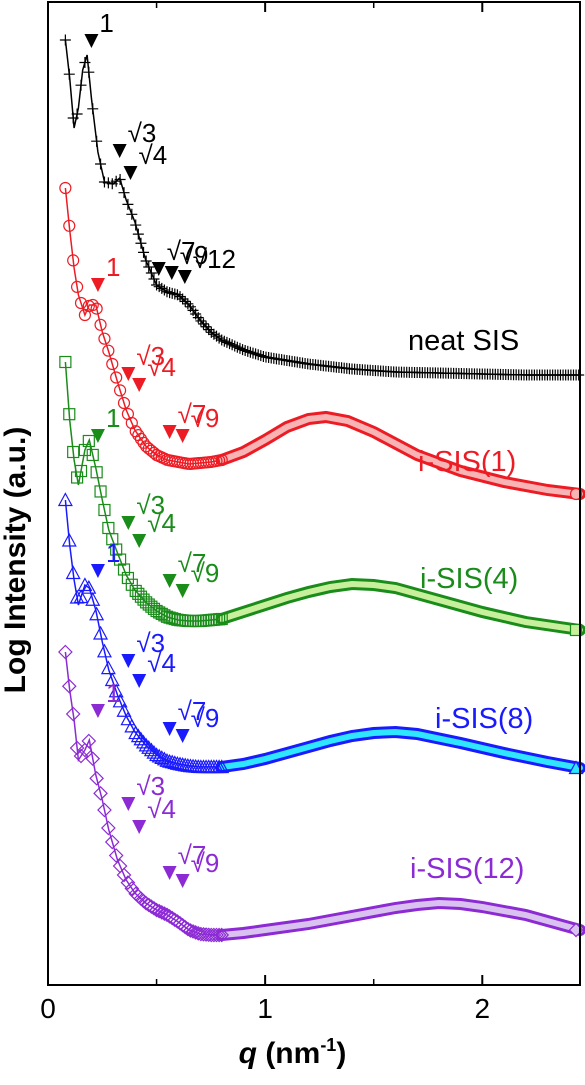 The image size is (585, 1085). I want to click on series-label-i-sis-8: i-SIS(8), so click(484, 719).